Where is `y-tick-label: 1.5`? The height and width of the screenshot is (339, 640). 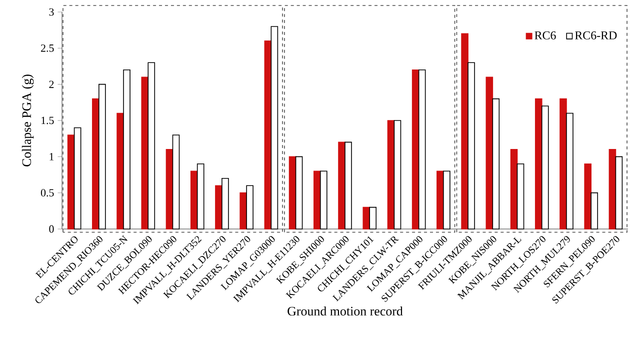
y-tick-label: 1.5 is located at coordinates (48, 120).